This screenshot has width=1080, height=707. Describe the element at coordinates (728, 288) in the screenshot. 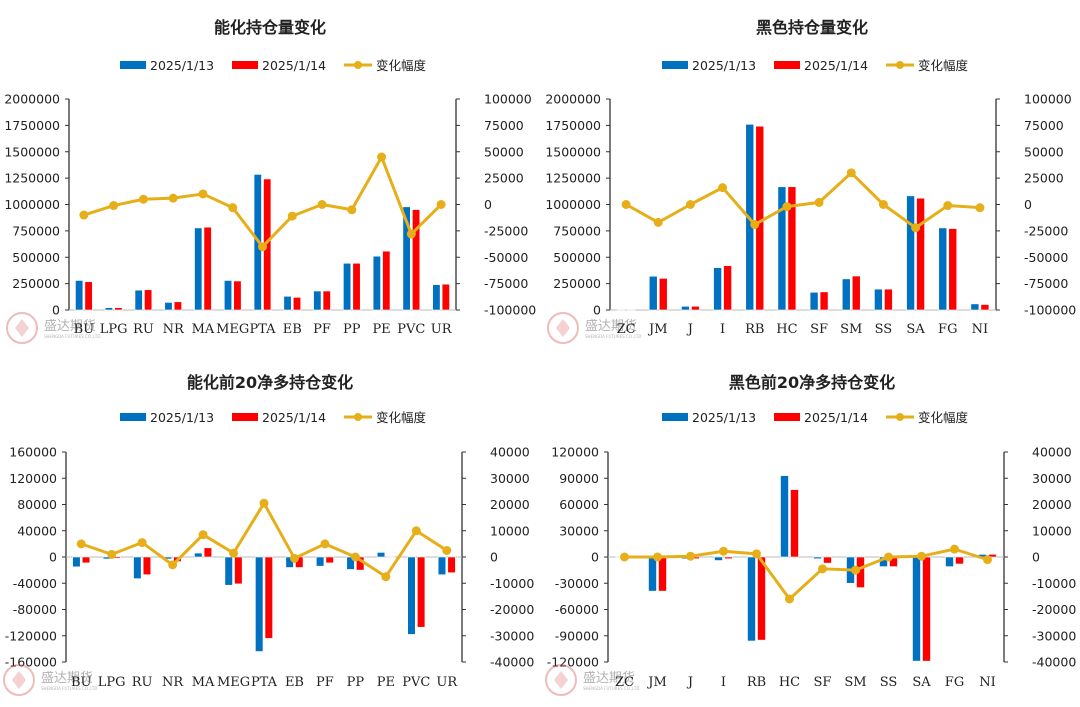

I see `bar-series-2-I` at that location.